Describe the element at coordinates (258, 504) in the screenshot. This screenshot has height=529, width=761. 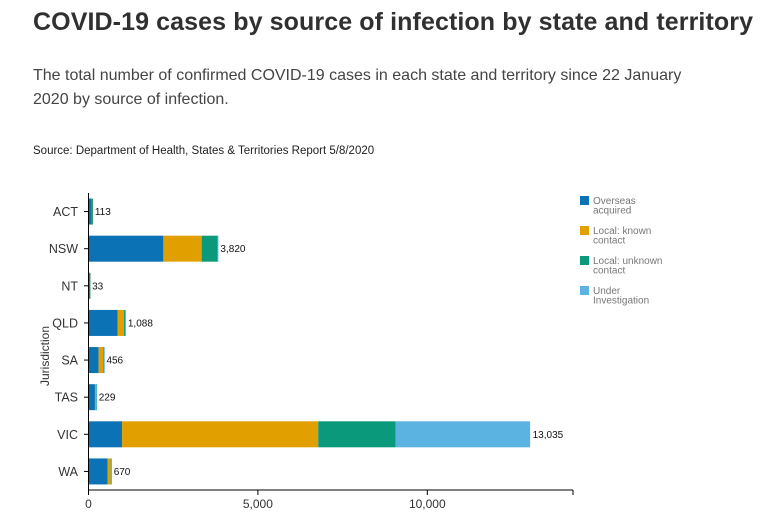
I see `x-tick-label-5000: 5,000` at that location.